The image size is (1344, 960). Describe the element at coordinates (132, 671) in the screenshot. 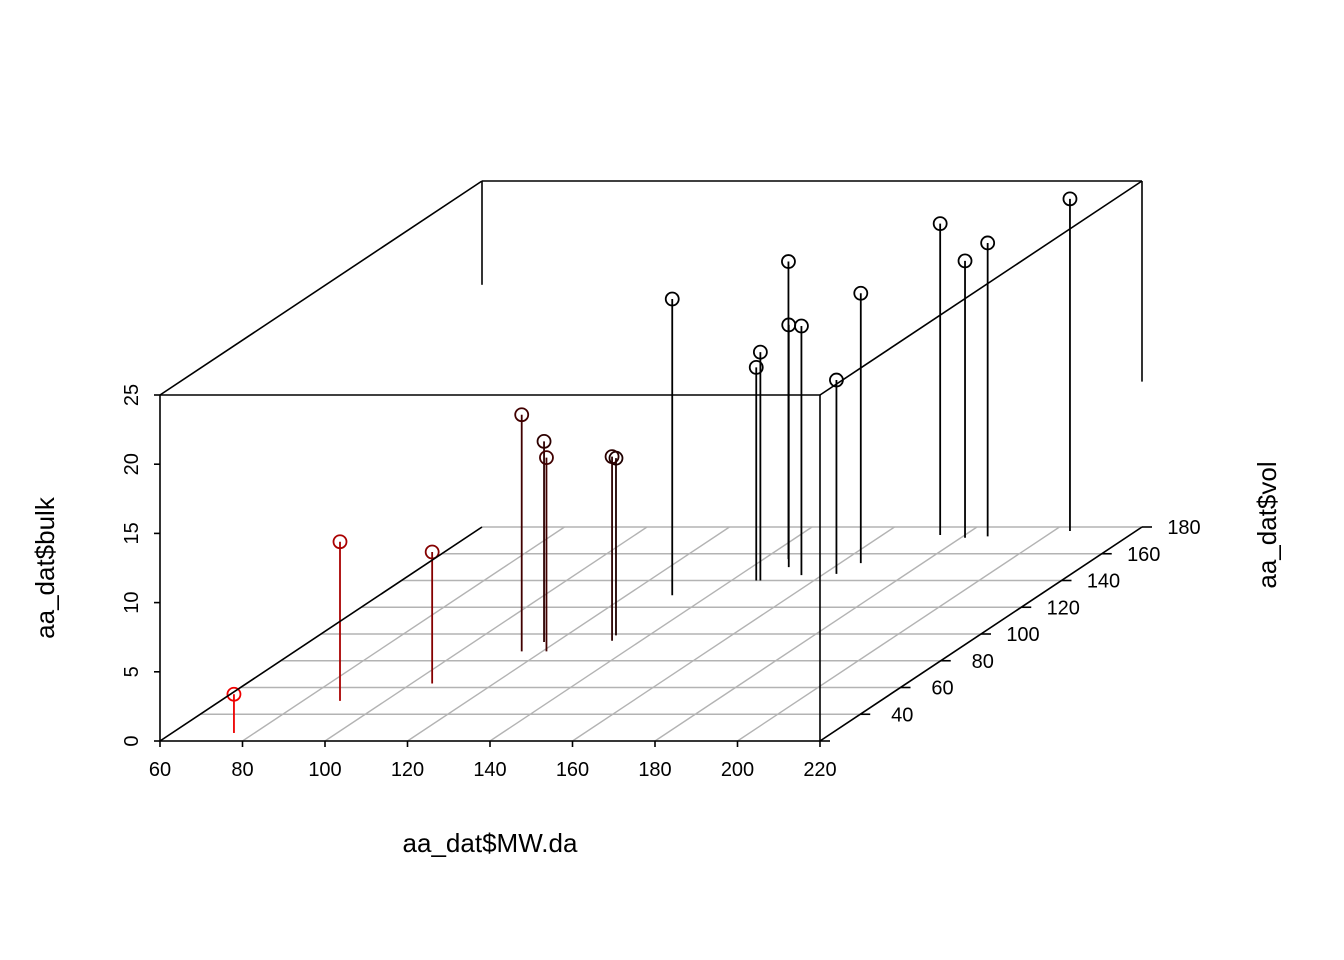

I see `z-tick-label: 5` at that location.